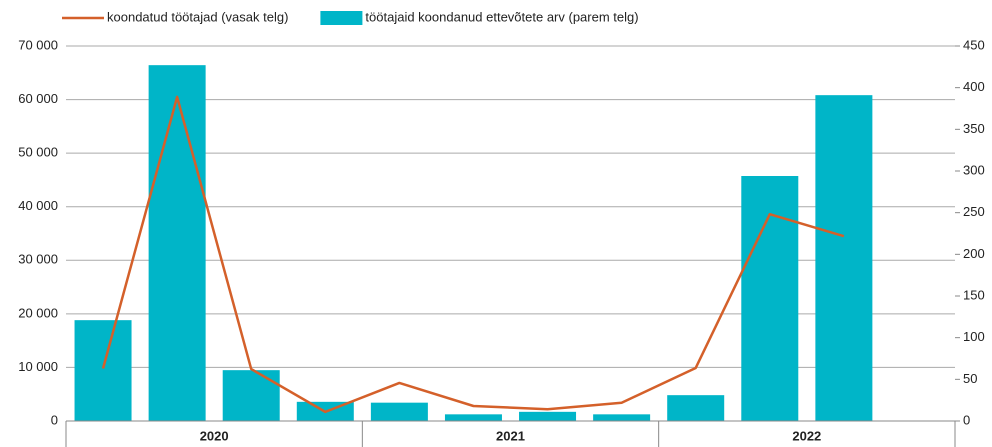  I want to click on y2-tick-label: 200, so click(974, 253).